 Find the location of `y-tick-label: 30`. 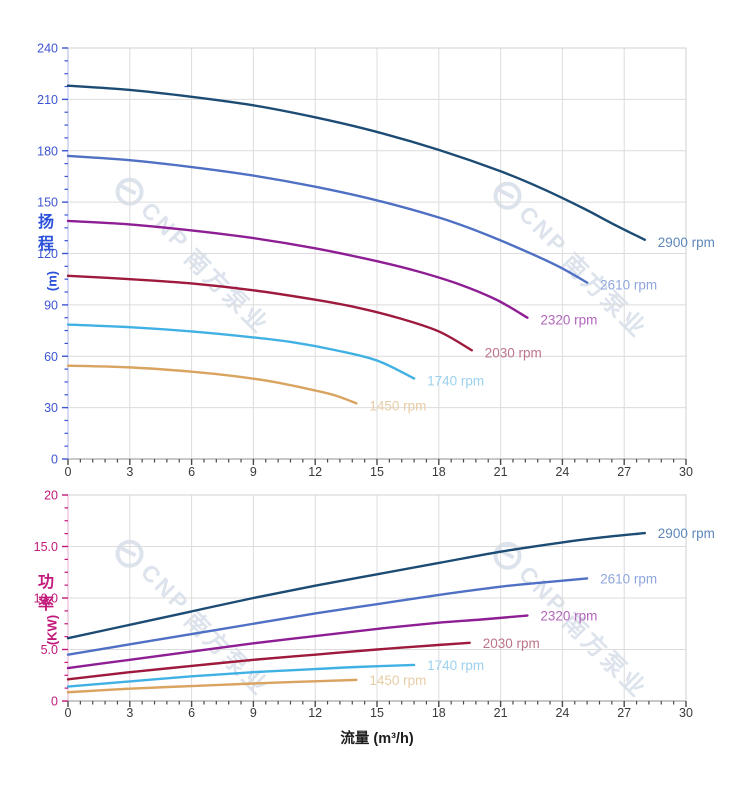

y-tick-label: 30 is located at coordinates (51, 408).